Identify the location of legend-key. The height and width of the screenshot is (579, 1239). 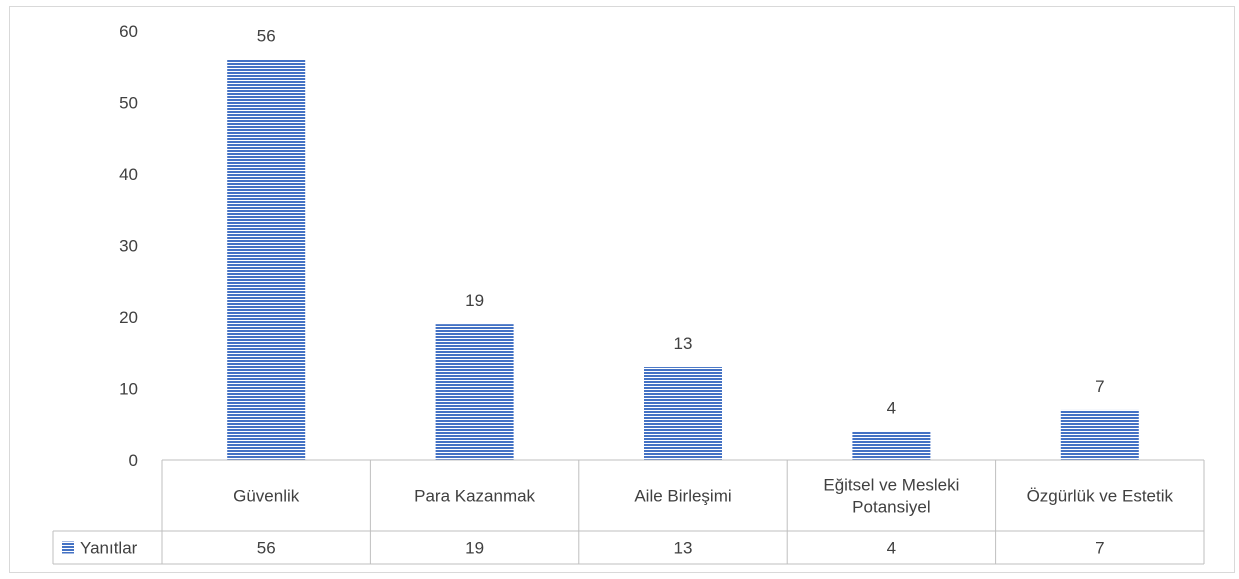
(68, 547).